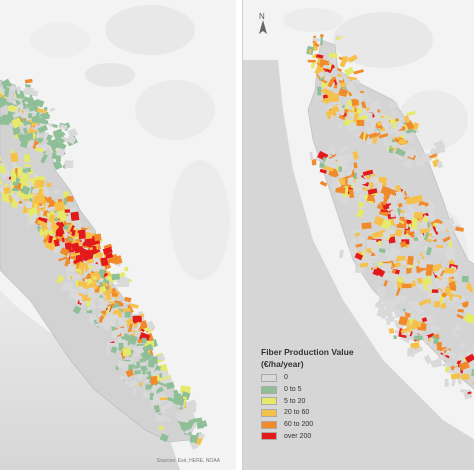 This screenshot has height=474, width=474. What do you see at coordinates (297, 413) in the screenshot?
I see `legend-label: 20 to 60` at bounding box center [297, 413].